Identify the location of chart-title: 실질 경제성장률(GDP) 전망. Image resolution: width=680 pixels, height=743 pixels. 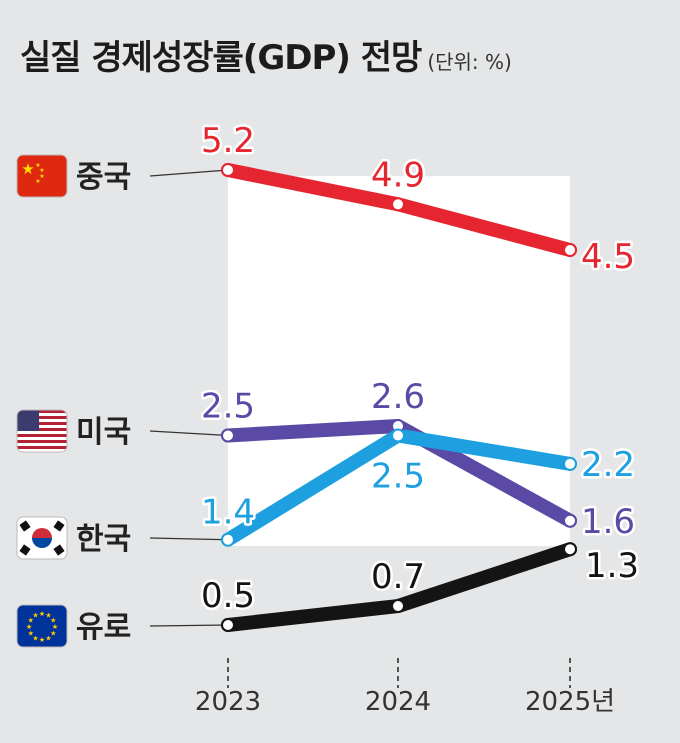
(221, 58).